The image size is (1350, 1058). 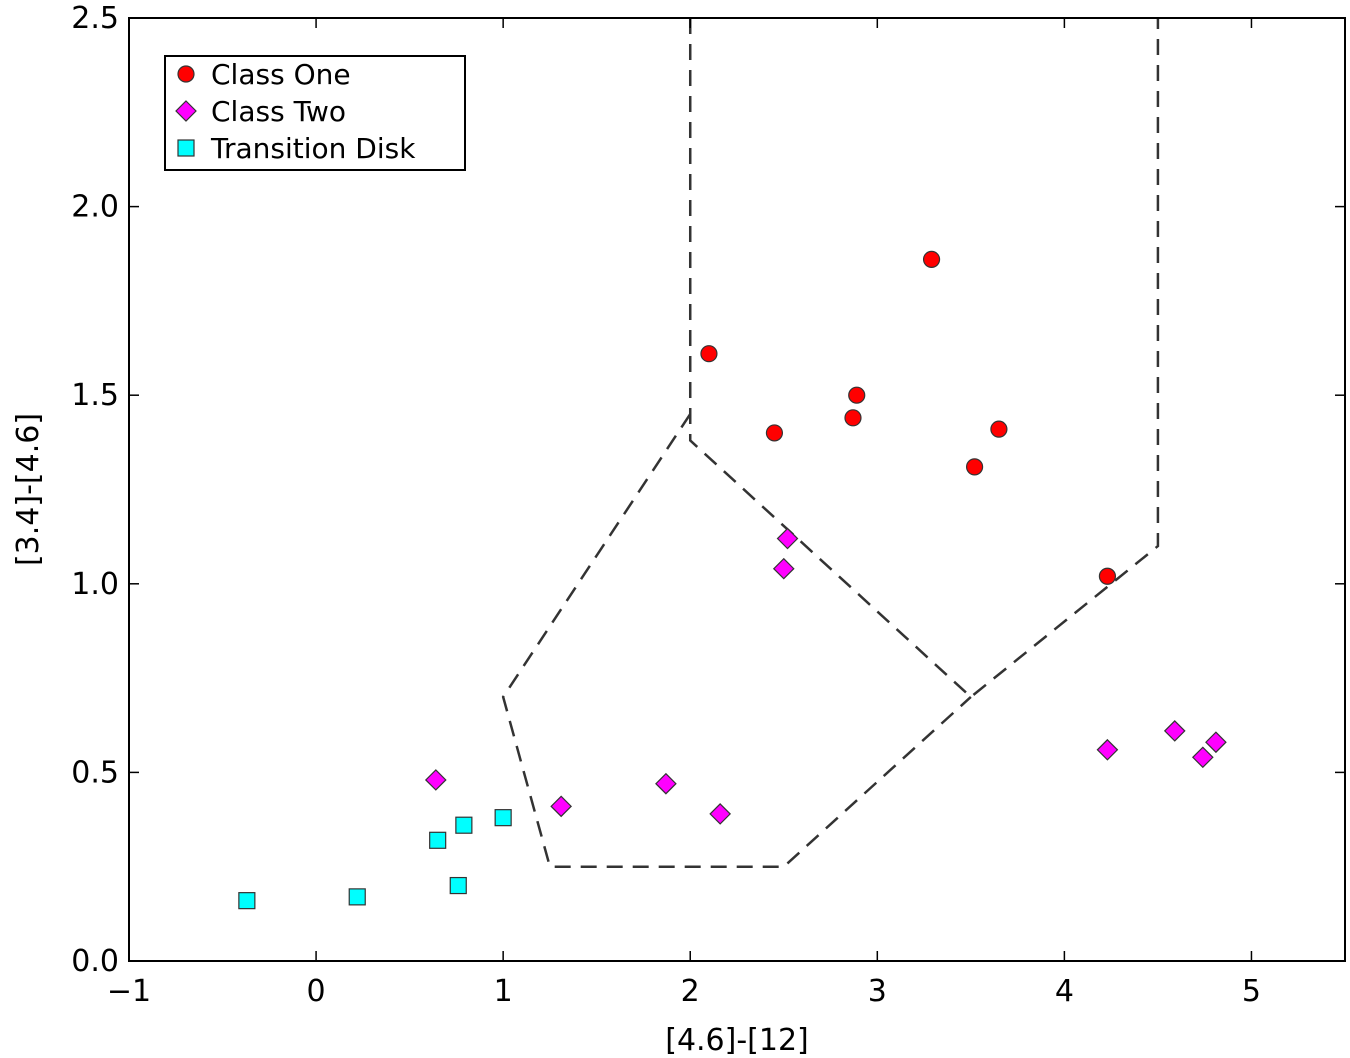 I want to click on x-tick-label: 1, so click(x=503, y=991).